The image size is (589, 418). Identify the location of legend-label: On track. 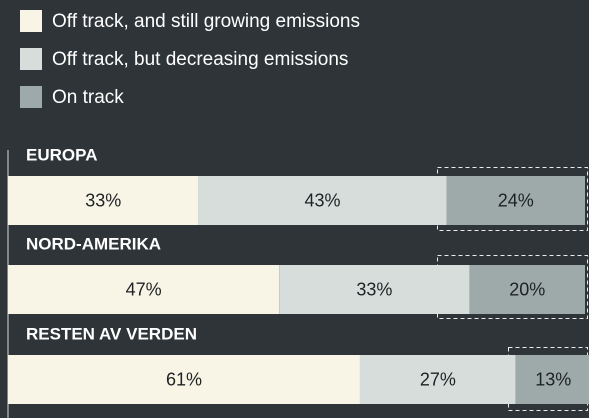
(88, 97).